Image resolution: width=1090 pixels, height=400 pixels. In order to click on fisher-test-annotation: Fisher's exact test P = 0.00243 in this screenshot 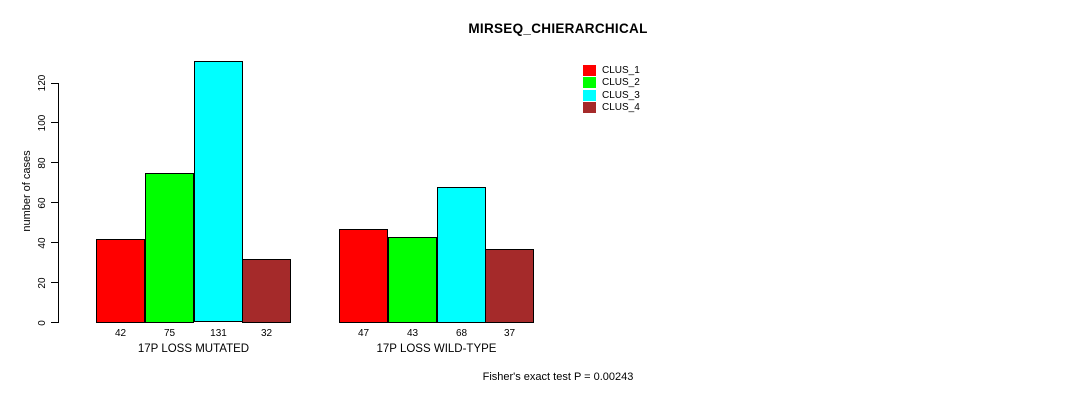, I will do `click(558, 377)`.